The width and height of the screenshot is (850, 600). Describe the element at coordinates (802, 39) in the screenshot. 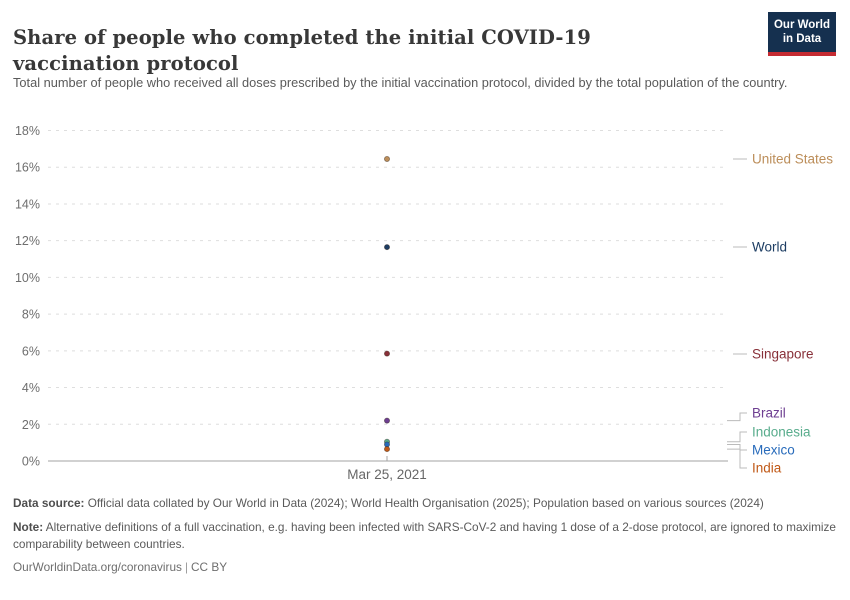

I see `owid-logo-line2: in Data` at that location.